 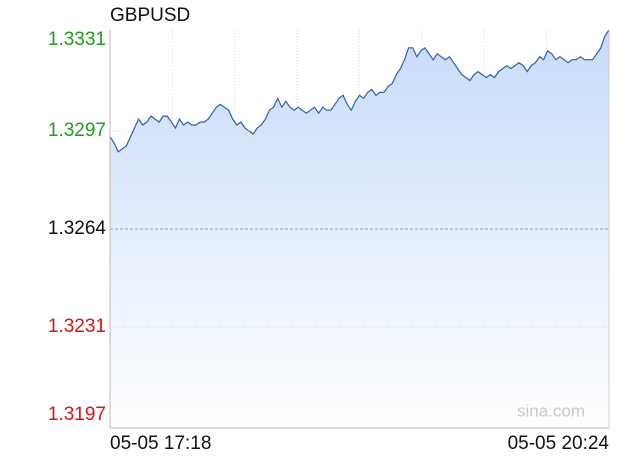 I want to click on x-tick-label: 05-05 17:18, so click(x=160, y=443).